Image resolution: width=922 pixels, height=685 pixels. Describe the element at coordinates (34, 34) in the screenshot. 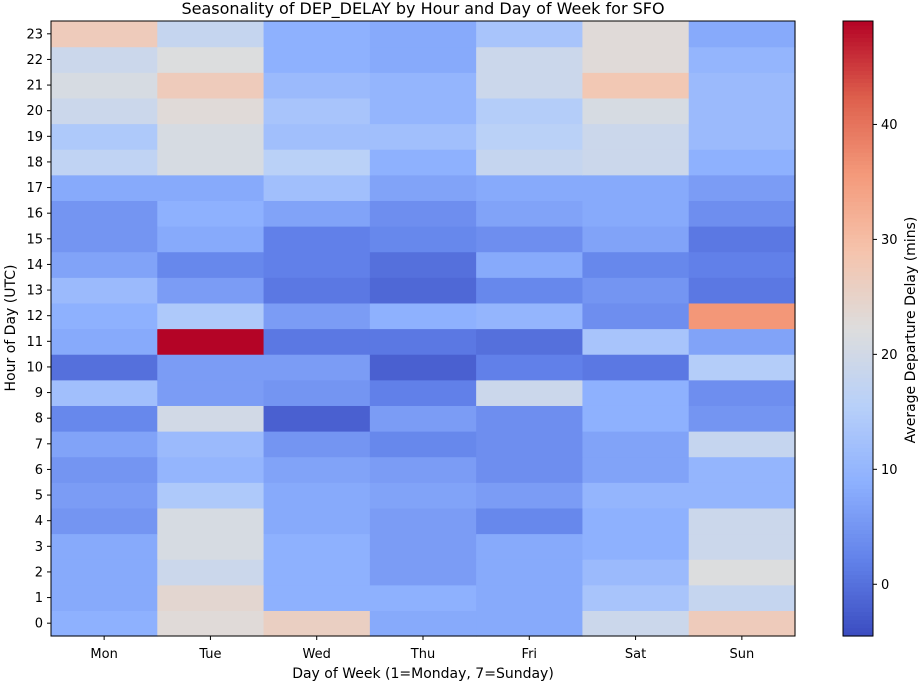

I see `y-tick-label: 23` at that location.